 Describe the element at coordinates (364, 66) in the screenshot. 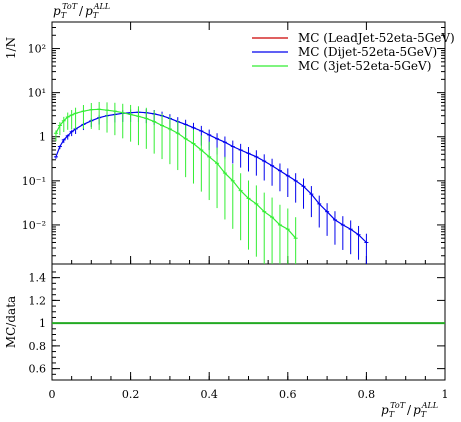

I see `legend-label-2: MC (3jet-52eta-5GeV)` at that location.